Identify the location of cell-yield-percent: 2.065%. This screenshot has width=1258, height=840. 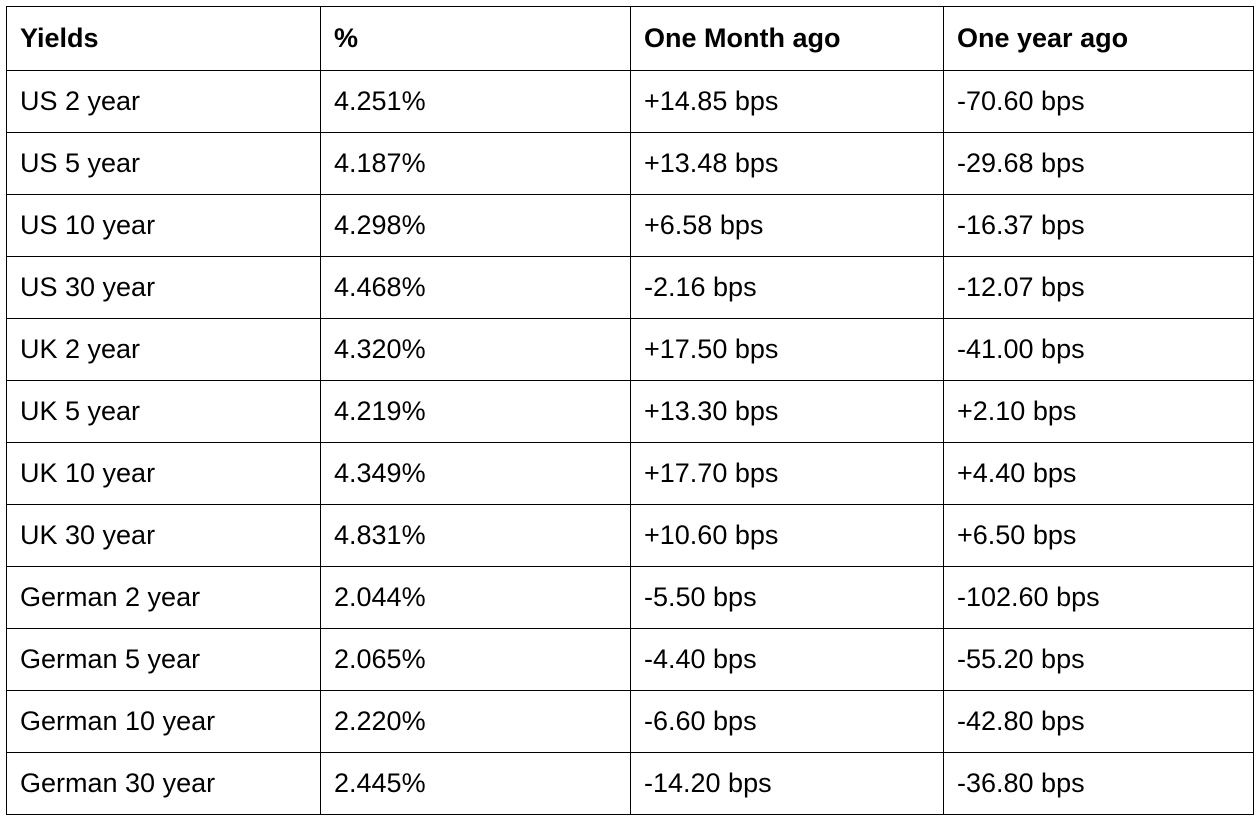
(475, 659).